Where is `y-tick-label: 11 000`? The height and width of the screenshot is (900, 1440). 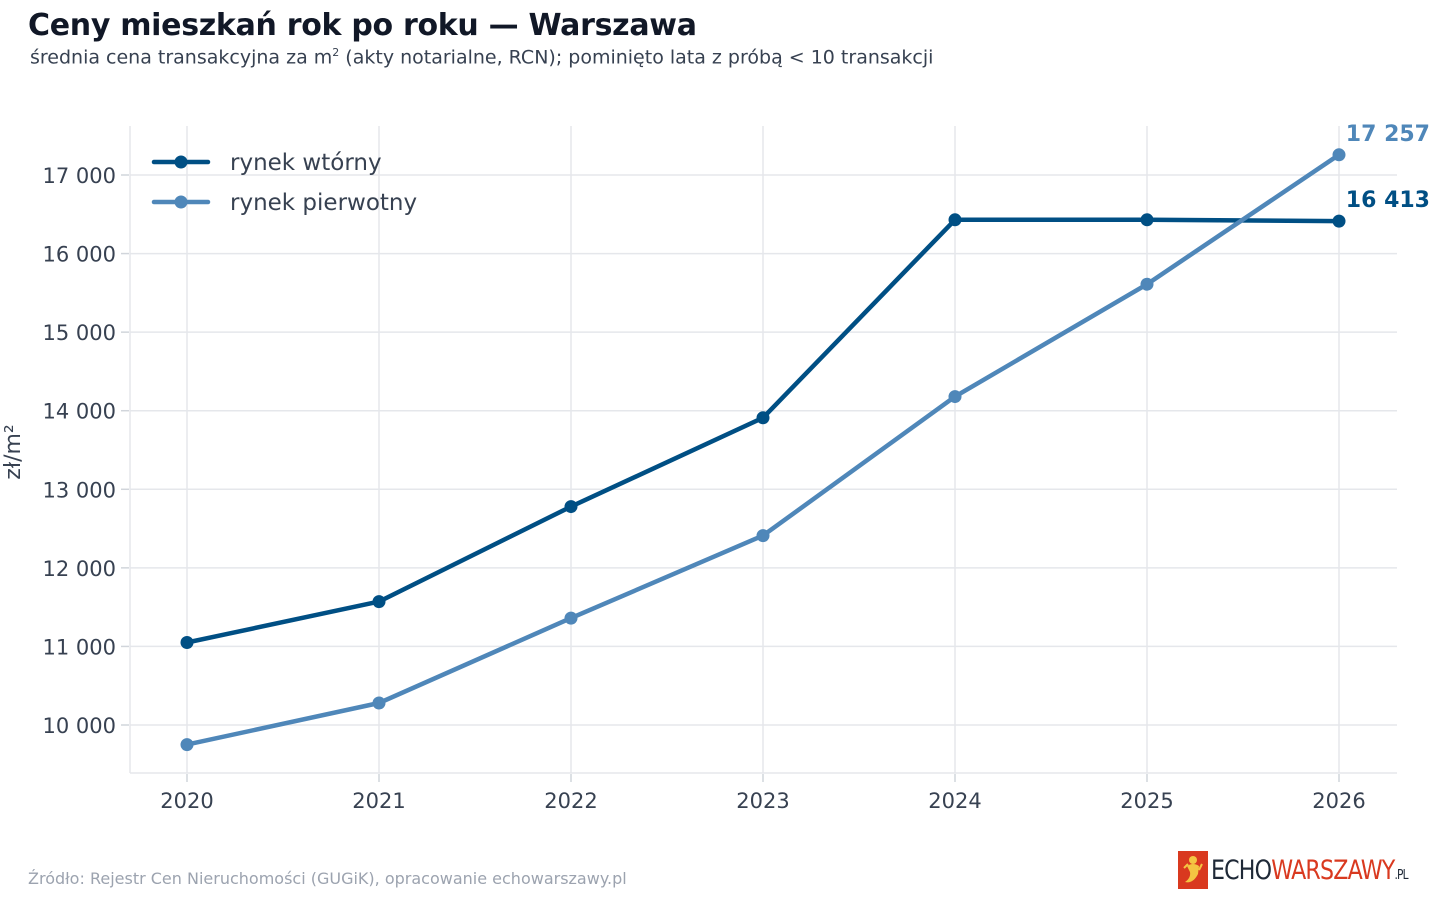
y-tick-label: 11 000 is located at coordinates (79, 647).